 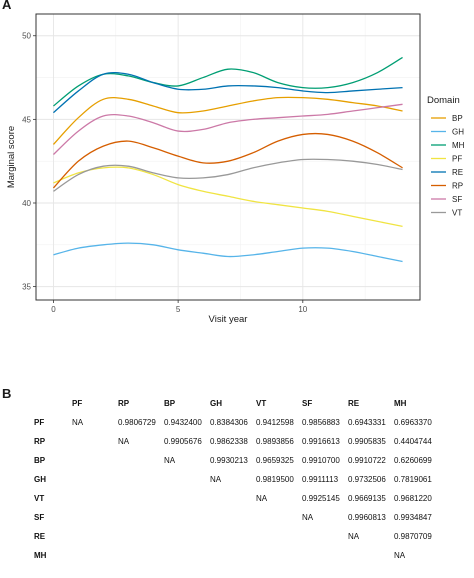 What do you see at coordinates (413, 422) in the screenshot?
I see `table-cell: 0.6963370` at bounding box center [413, 422].